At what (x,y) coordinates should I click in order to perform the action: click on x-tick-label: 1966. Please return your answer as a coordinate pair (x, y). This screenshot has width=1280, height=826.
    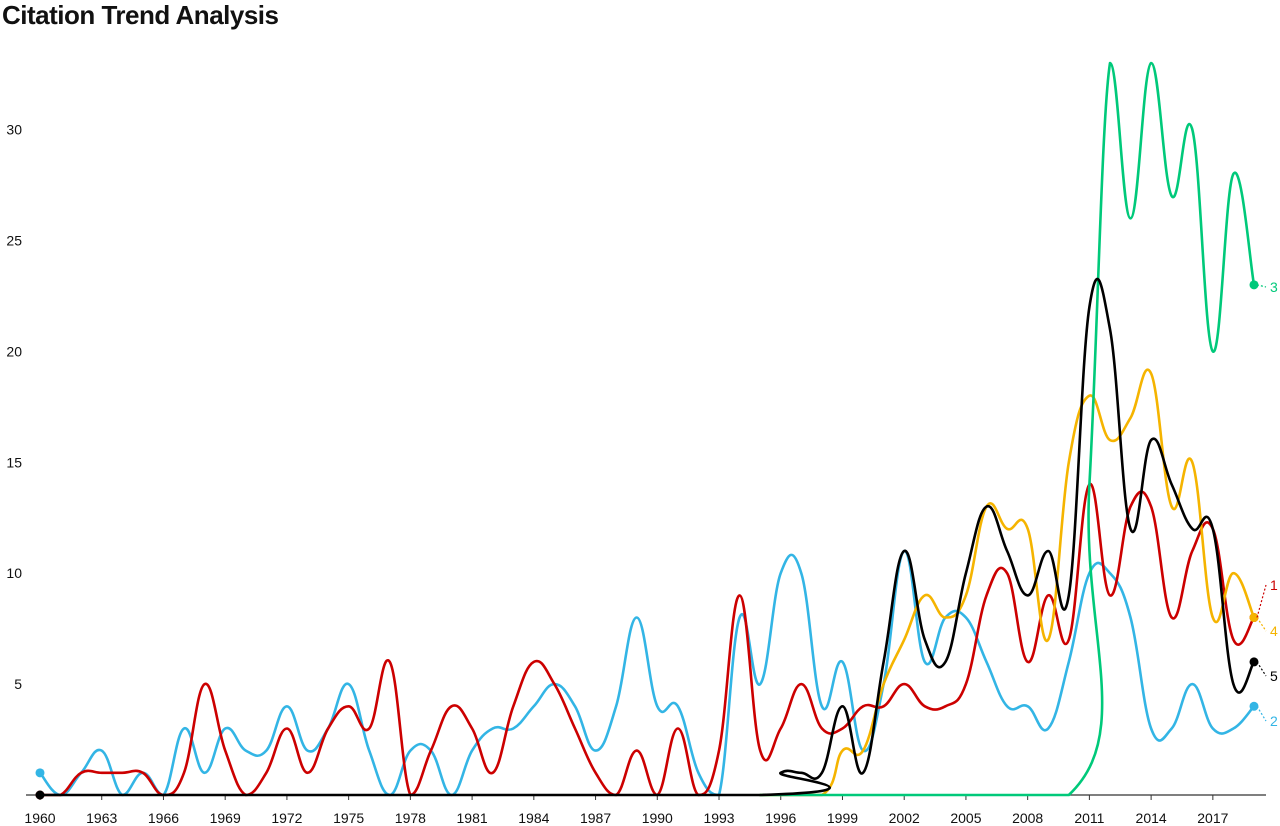
    Looking at the image, I should click on (163, 818).